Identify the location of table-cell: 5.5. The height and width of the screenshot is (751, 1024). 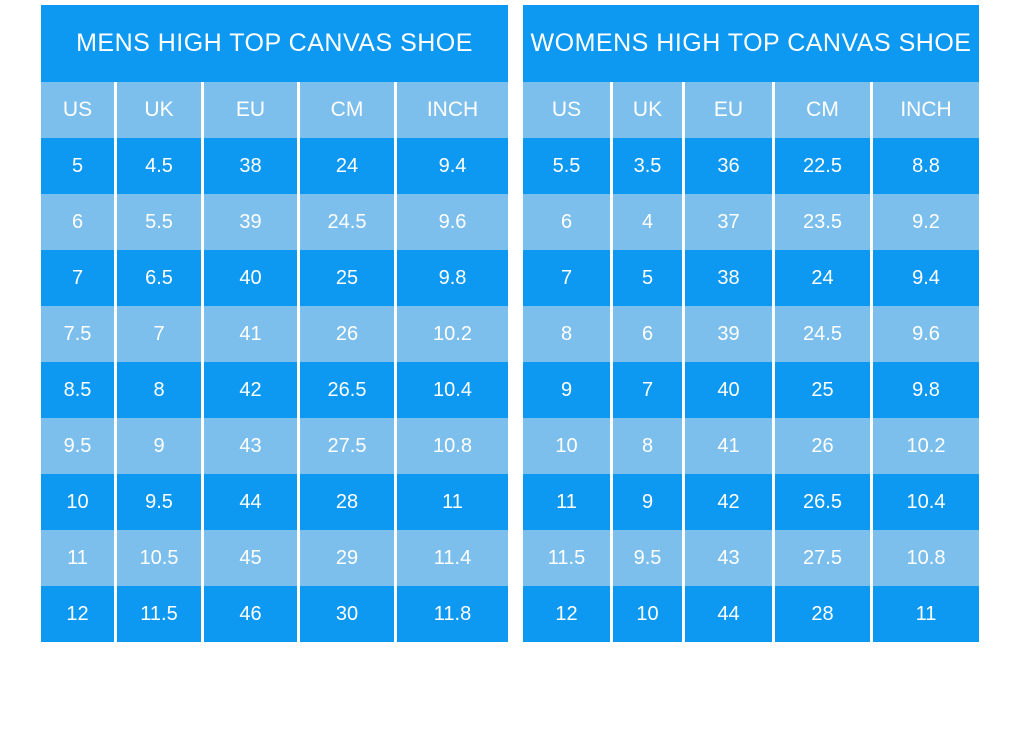
(160, 222).